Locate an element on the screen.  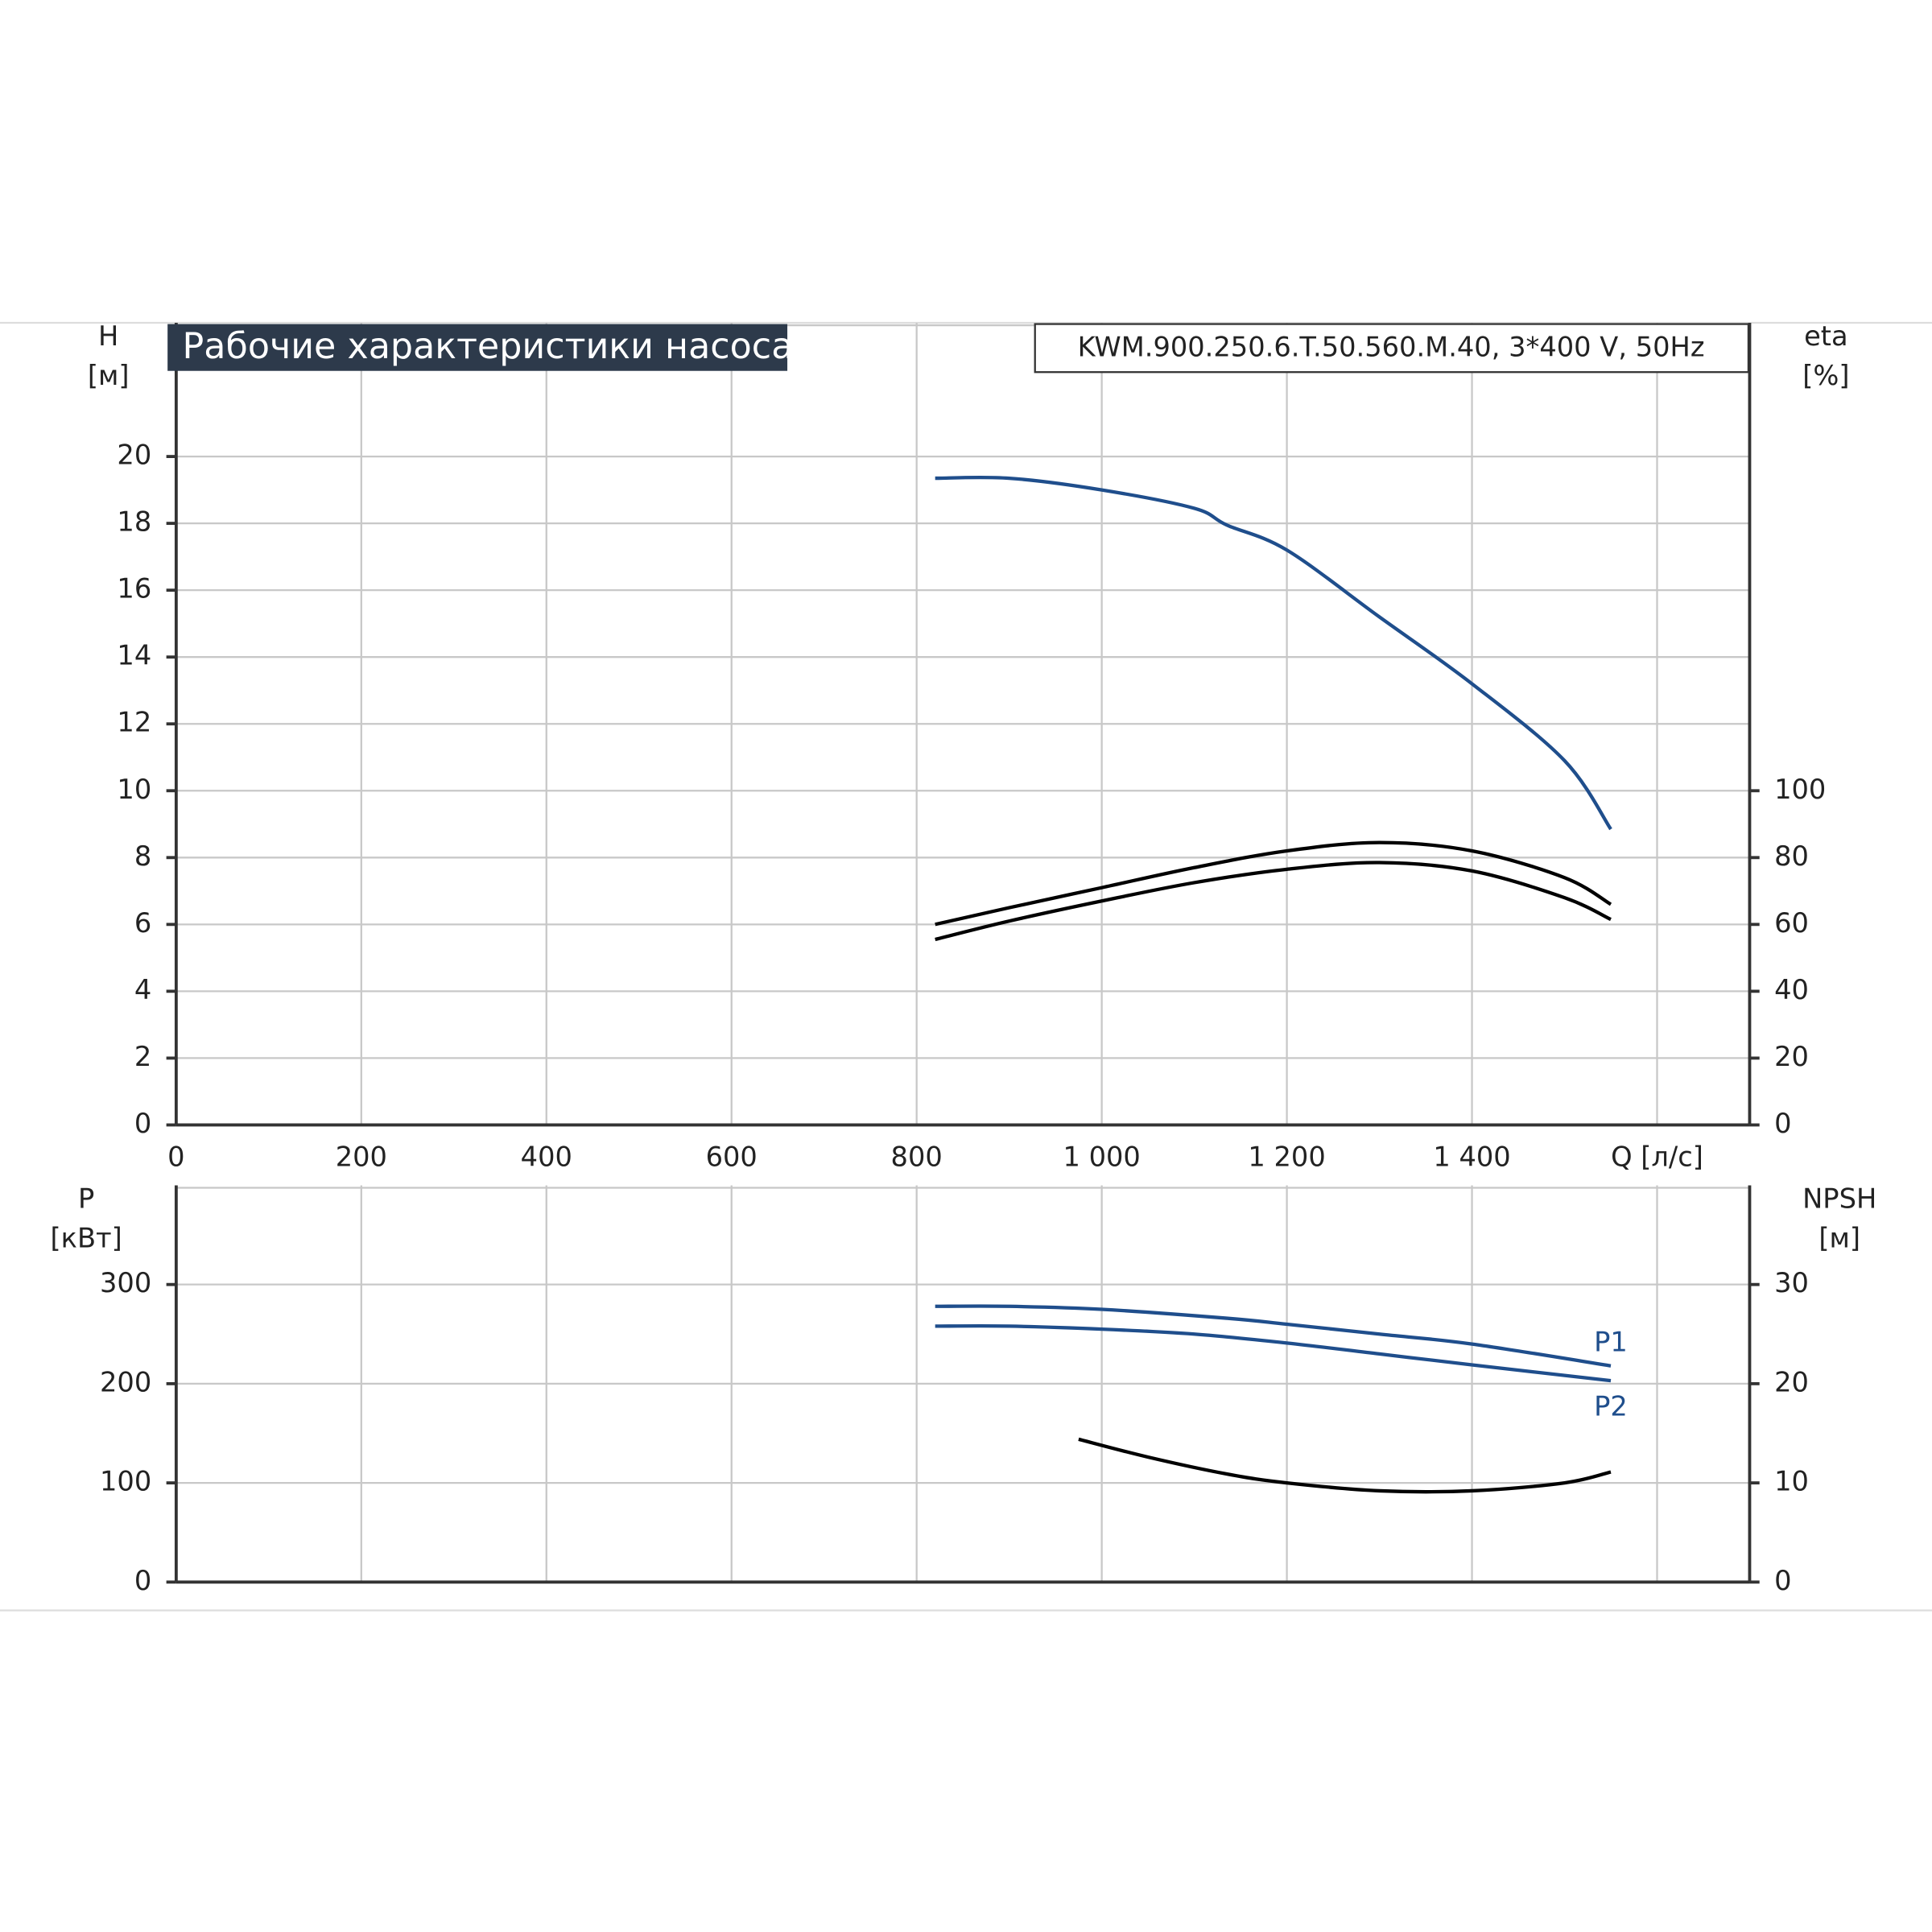
y2-tick-label: 30 is located at coordinates (1791, 1282).